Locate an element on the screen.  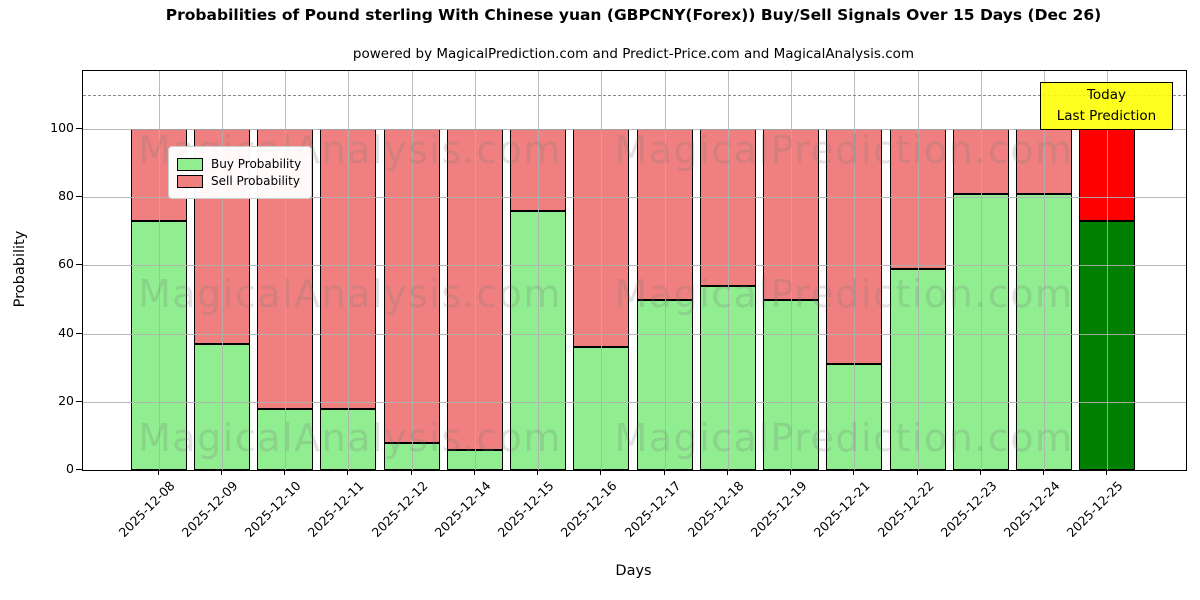
x-axis-label: Days is located at coordinates (633, 571).